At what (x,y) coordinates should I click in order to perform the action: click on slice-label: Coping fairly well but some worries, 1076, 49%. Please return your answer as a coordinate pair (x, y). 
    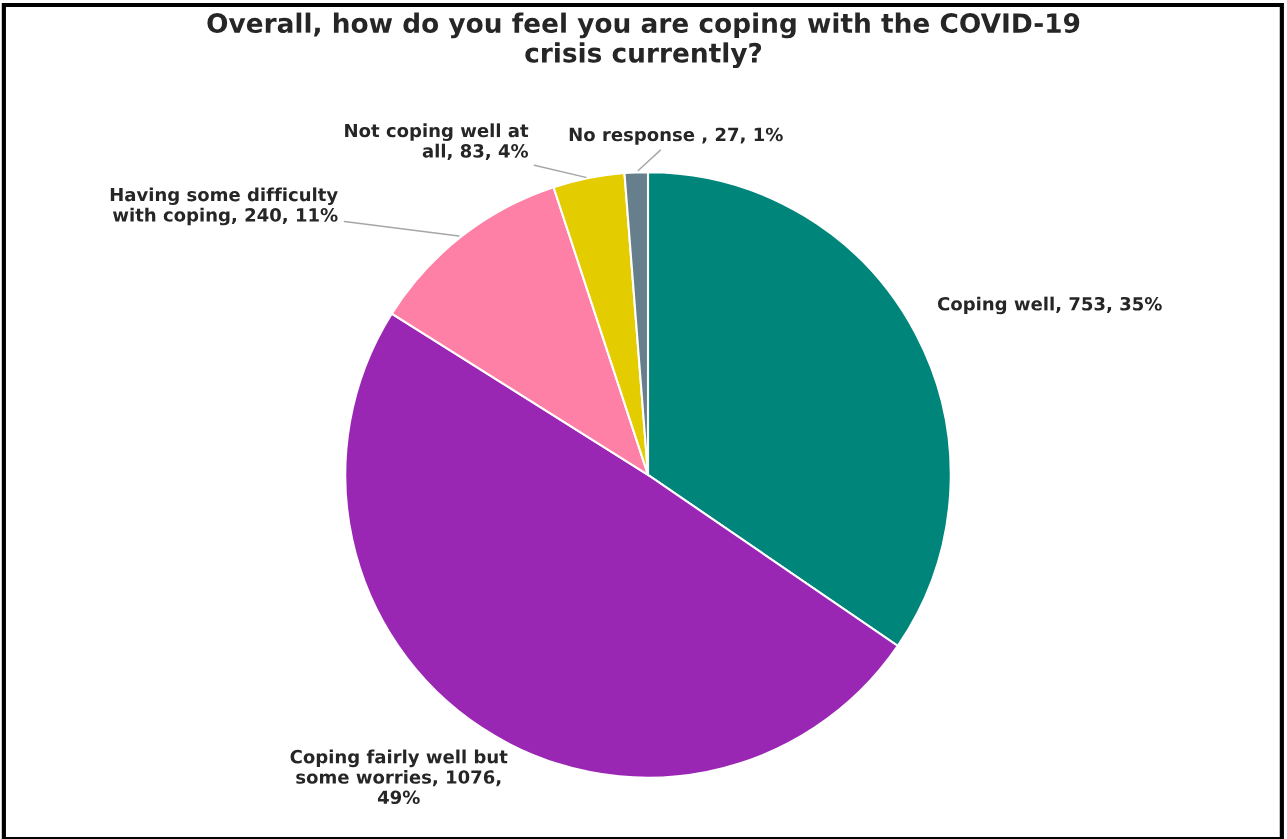
    Looking at the image, I should click on (399, 777).